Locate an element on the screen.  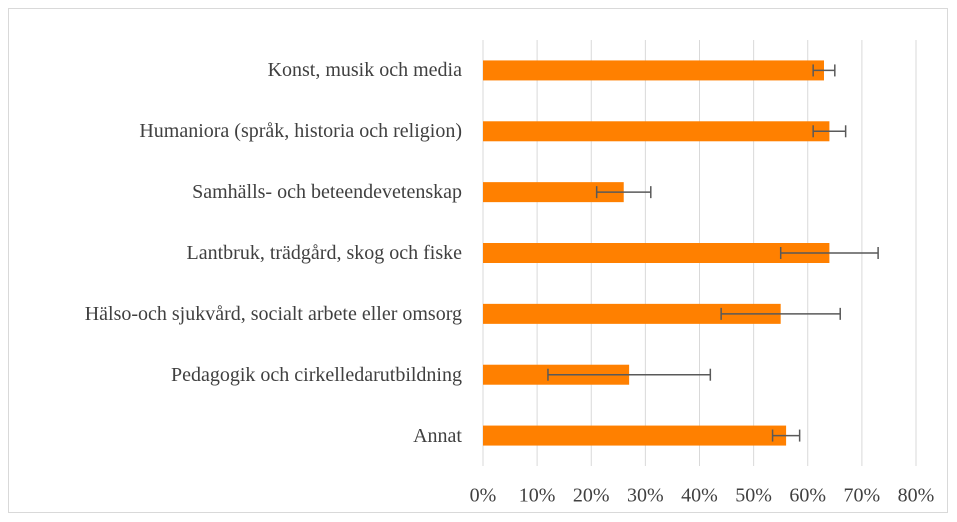
x-tick-label: 40% is located at coordinates (699, 496).